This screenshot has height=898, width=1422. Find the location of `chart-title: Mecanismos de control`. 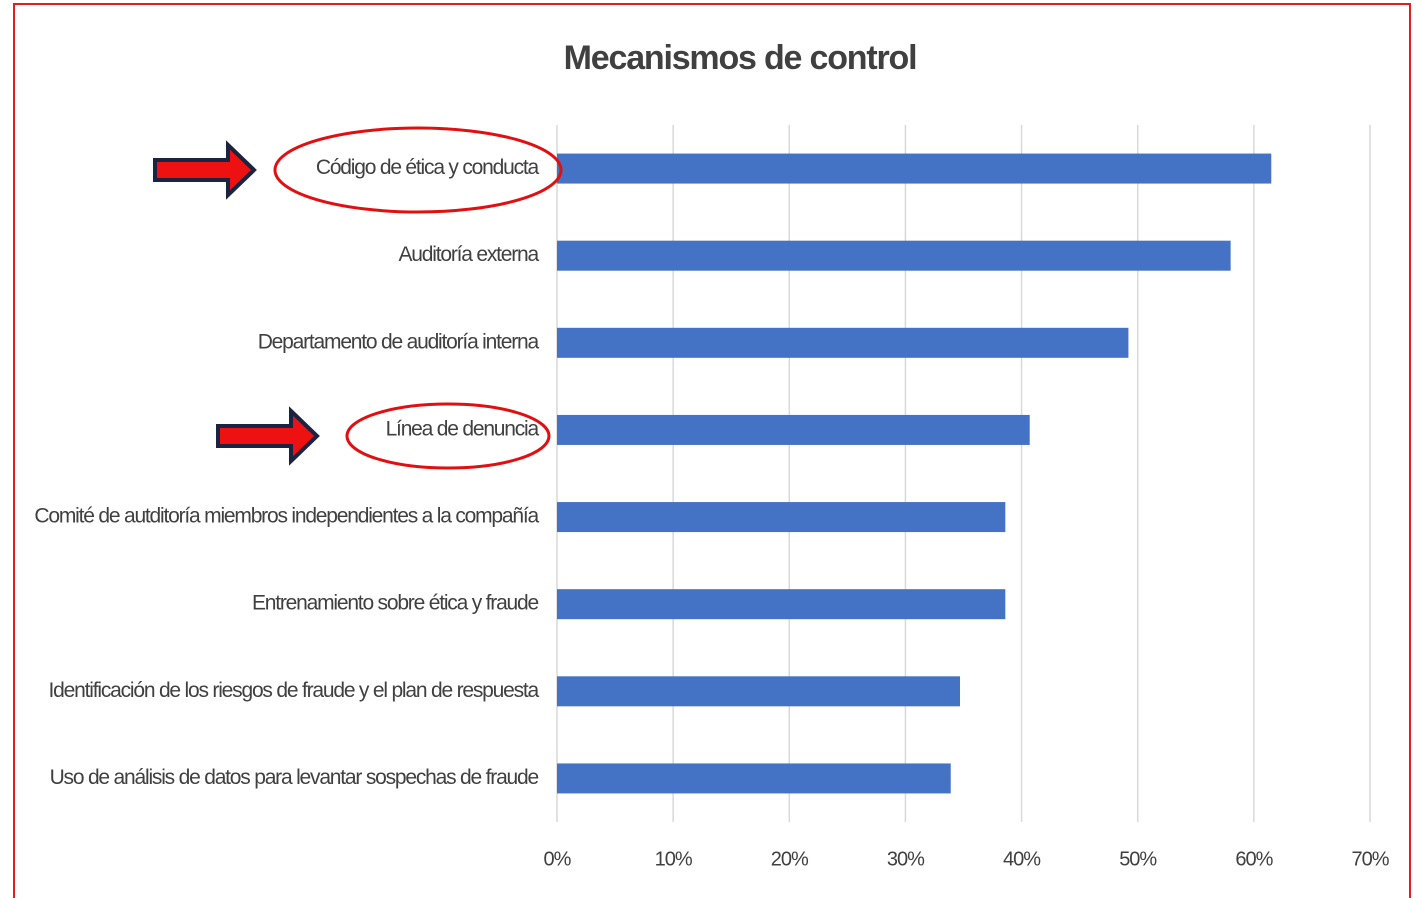

chart-title: Mecanismos de control is located at coordinates (740, 58).